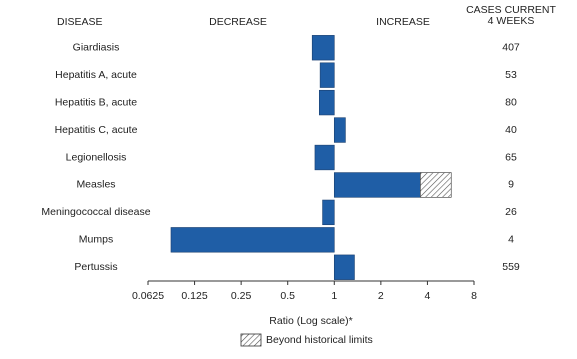  I want to click on legend-swatch, so click(251, 340).